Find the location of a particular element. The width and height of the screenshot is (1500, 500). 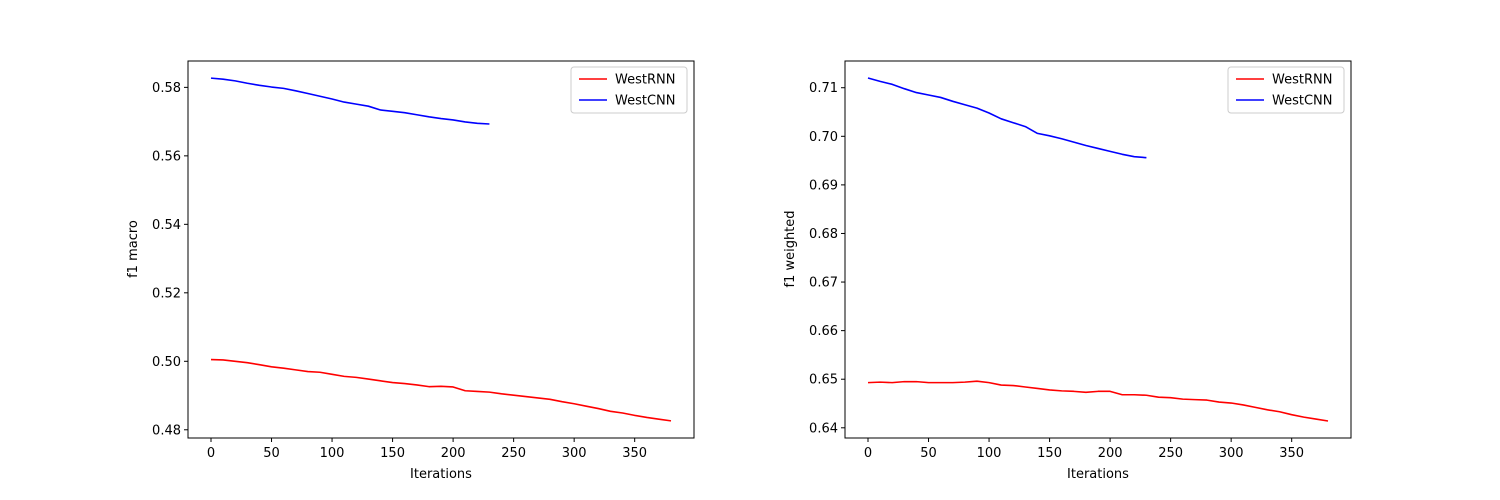

y-tick-label: 0.67 is located at coordinates (823, 283).